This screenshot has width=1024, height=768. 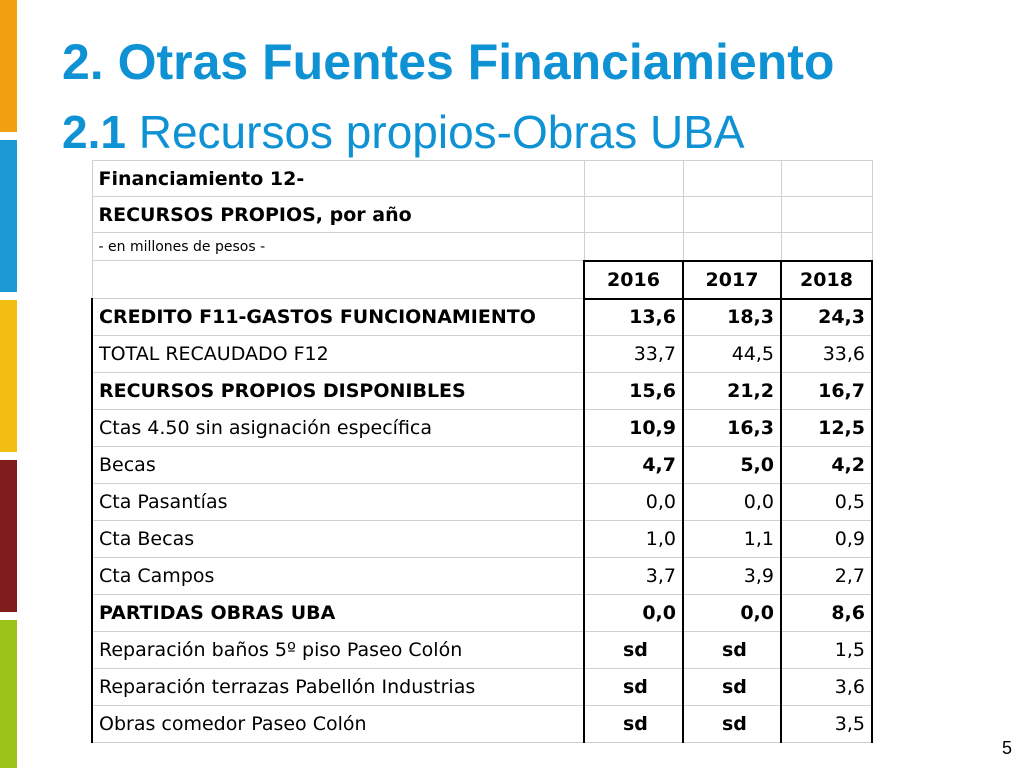 I want to click on row-value-cell: 16,7, so click(x=826, y=391).